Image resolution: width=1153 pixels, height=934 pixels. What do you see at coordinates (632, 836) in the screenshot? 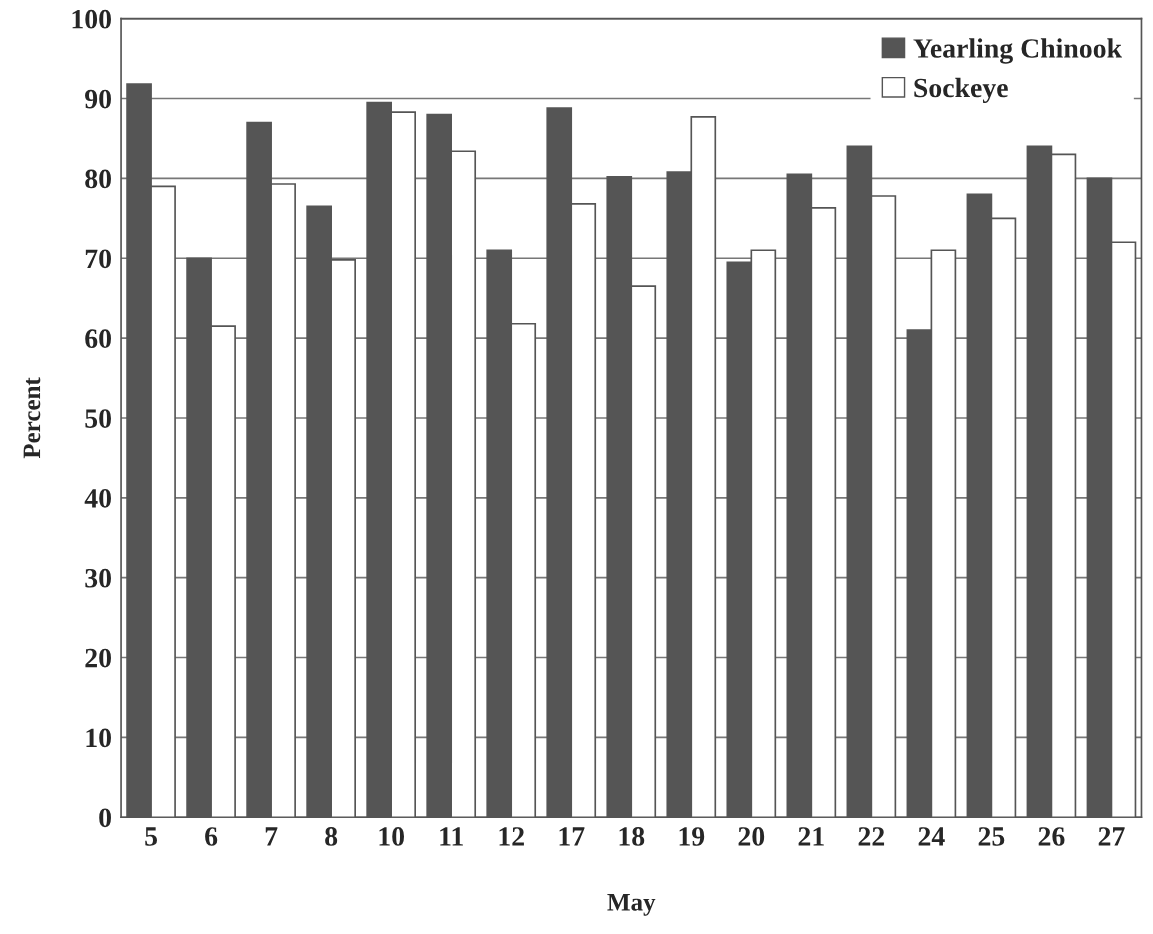
I see `x-tick-label: 18` at bounding box center [632, 836].